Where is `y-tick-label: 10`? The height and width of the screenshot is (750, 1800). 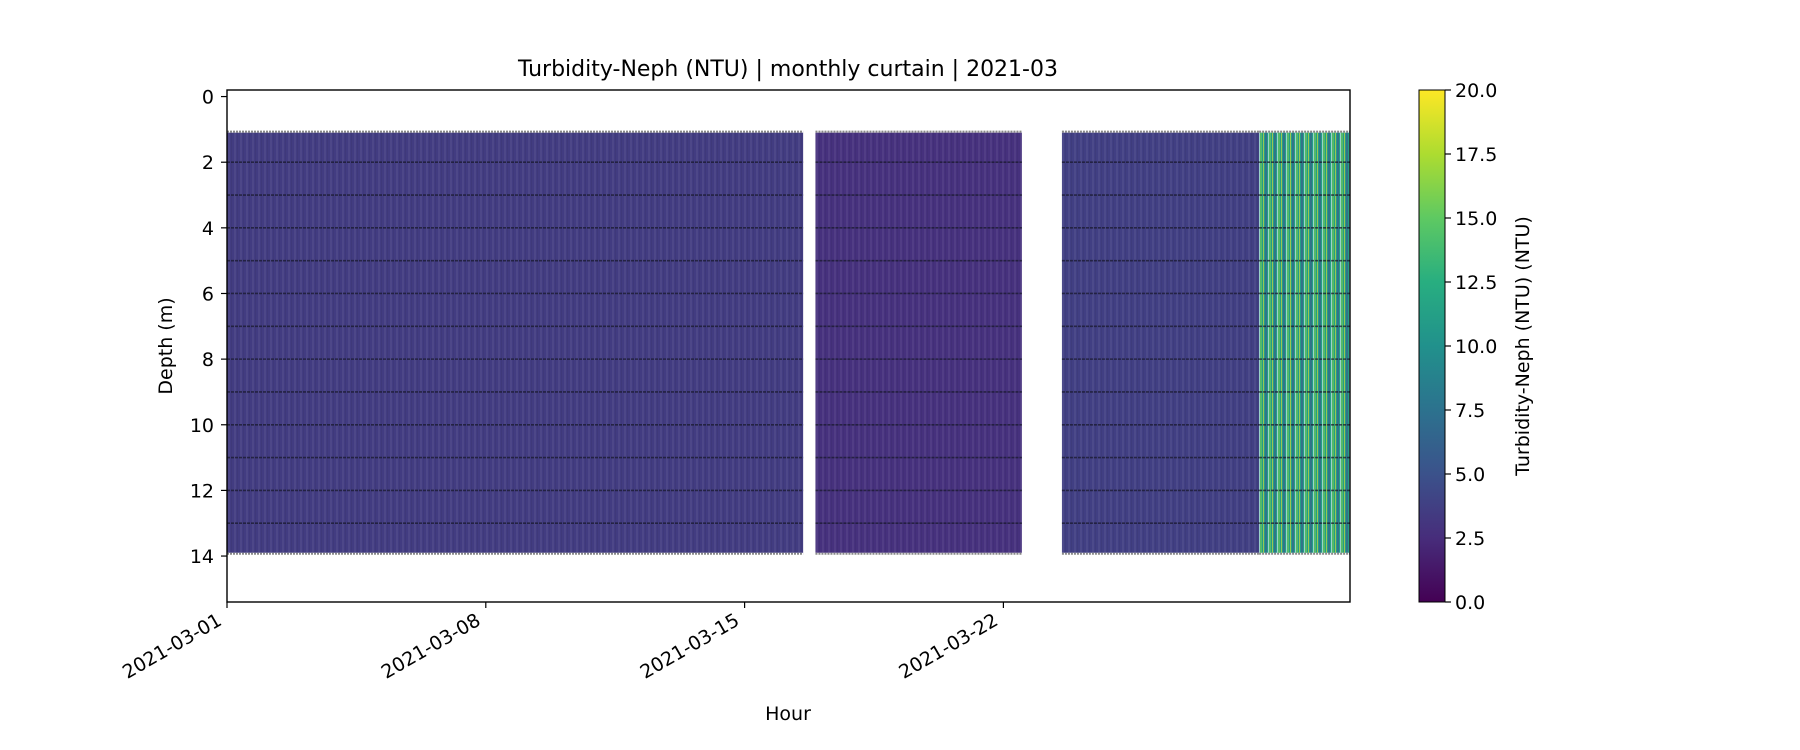 y-tick-label: 10 is located at coordinates (202, 426).